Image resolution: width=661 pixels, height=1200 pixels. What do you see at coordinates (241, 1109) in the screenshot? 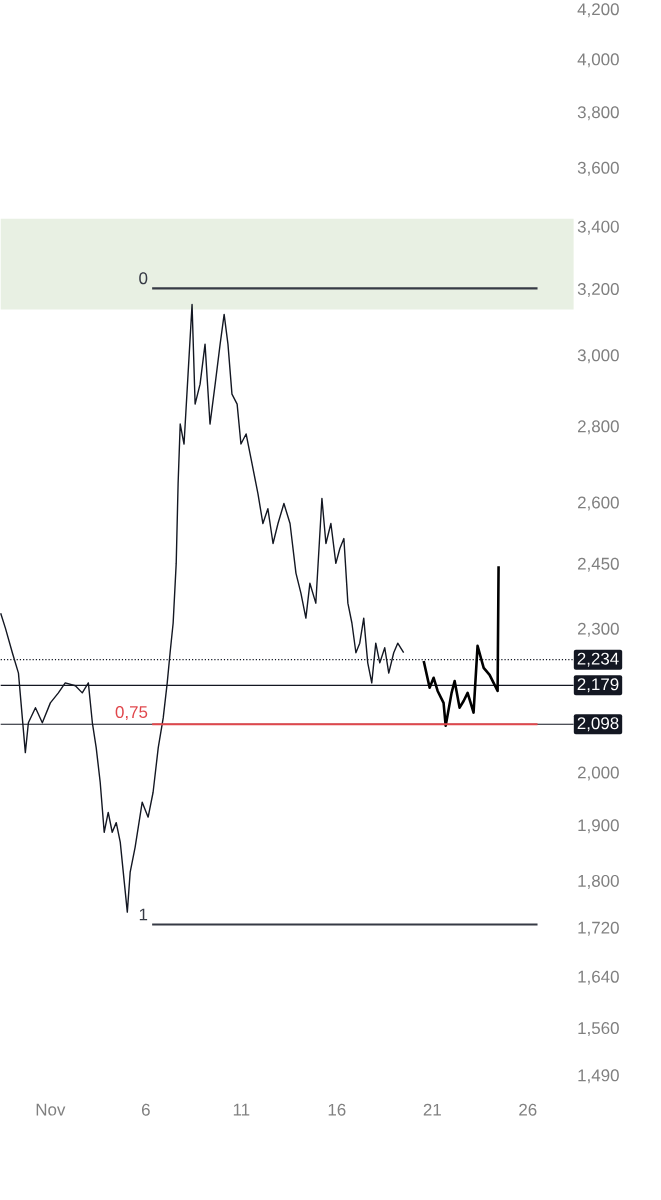
I see `x-tick-label: 11` at bounding box center [241, 1109].